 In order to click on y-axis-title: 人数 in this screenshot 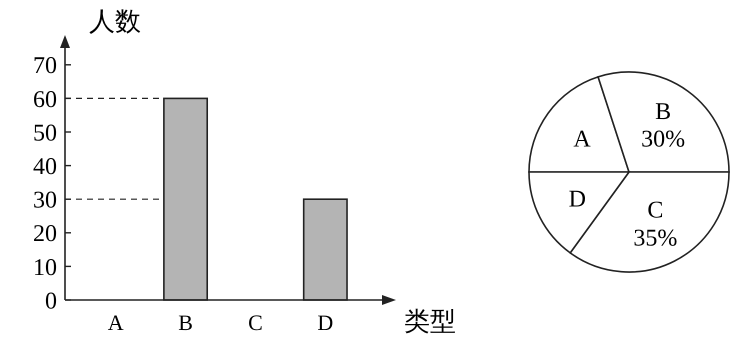, I will do `click(115, 21)`.